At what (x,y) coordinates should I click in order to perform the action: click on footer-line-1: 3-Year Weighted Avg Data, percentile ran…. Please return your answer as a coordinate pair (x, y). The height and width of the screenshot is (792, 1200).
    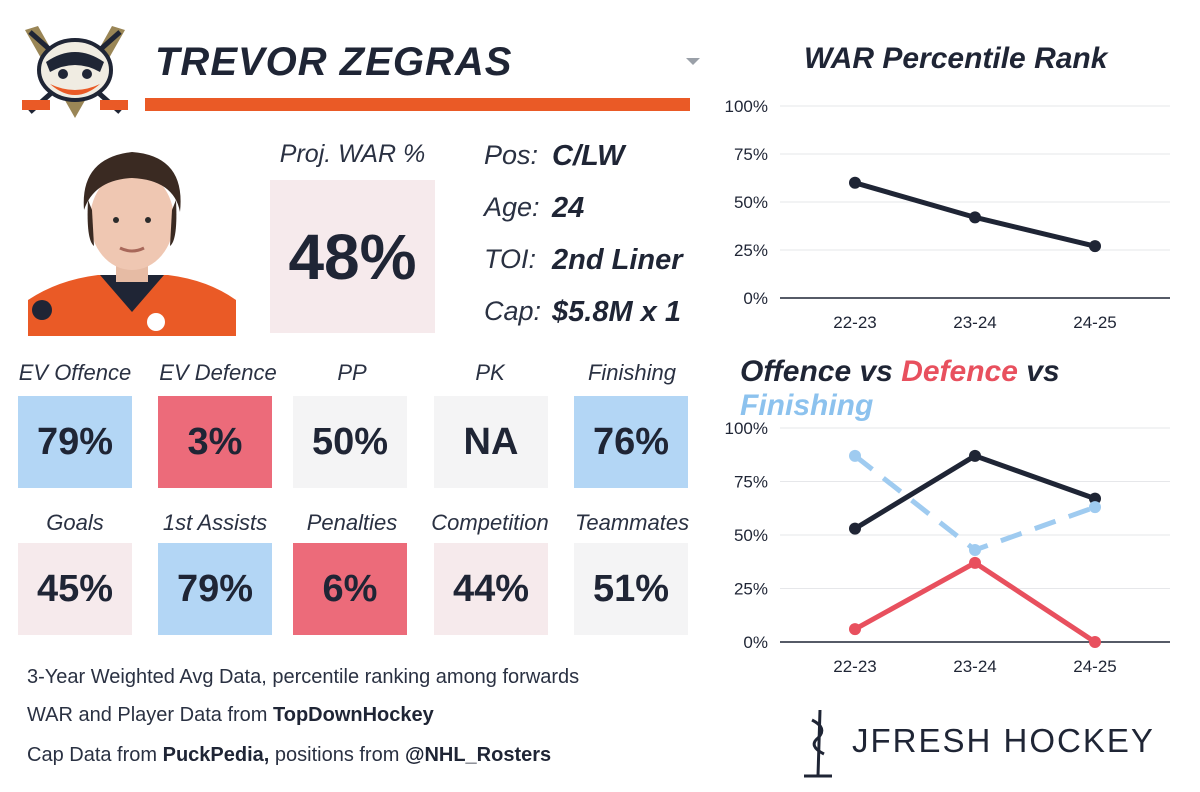
    Looking at the image, I should click on (303, 677).